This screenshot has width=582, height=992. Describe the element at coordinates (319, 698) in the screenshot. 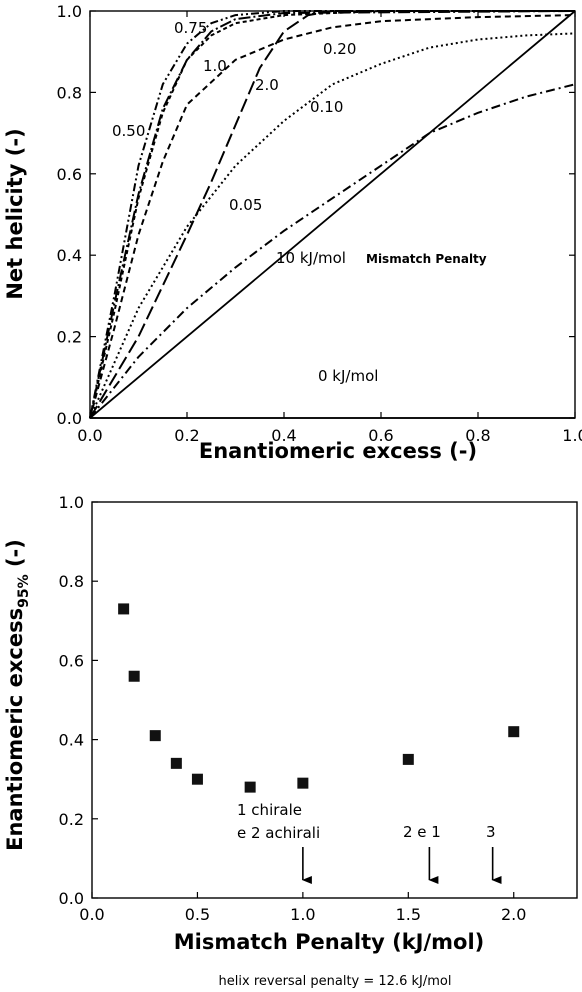

I see `bottom-data-points` at that location.